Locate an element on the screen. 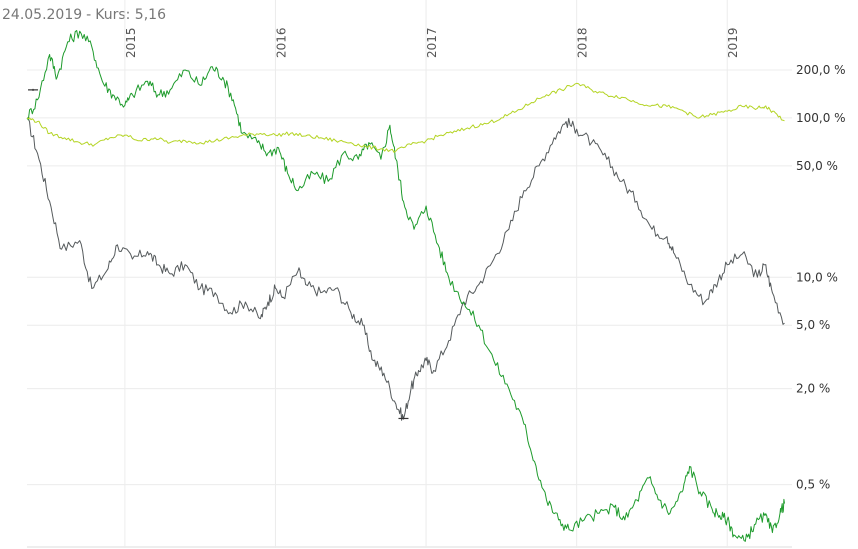  x-tick-label: 2016 is located at coordinates (281, 42).